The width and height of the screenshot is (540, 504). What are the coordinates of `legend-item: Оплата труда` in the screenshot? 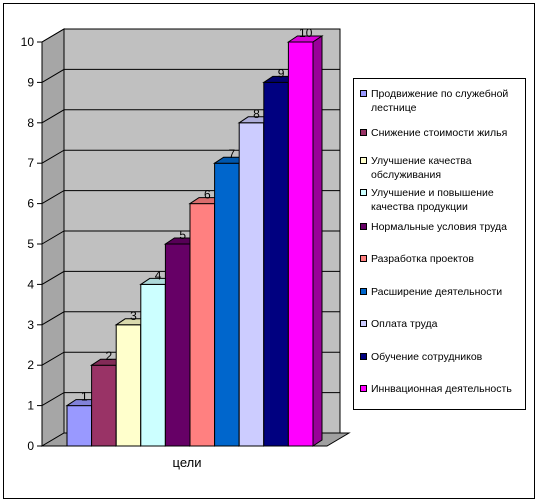 It's located at (441, 324).